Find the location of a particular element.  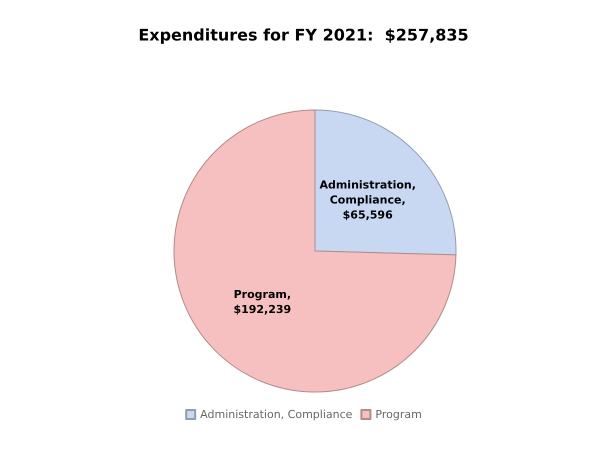

legend-label: Administration, Compliance is located at coordinates (276, 414).